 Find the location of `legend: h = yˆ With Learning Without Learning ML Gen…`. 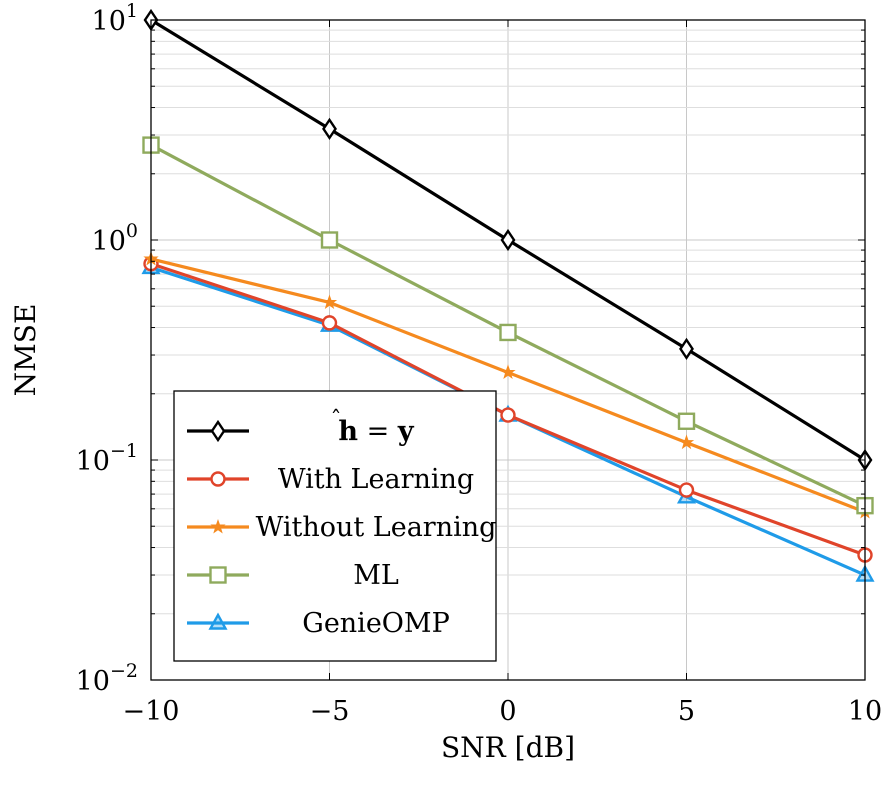

legend: h = yˆ With Learning Without Learning ML Gen… is located at coordinates (335, 526).